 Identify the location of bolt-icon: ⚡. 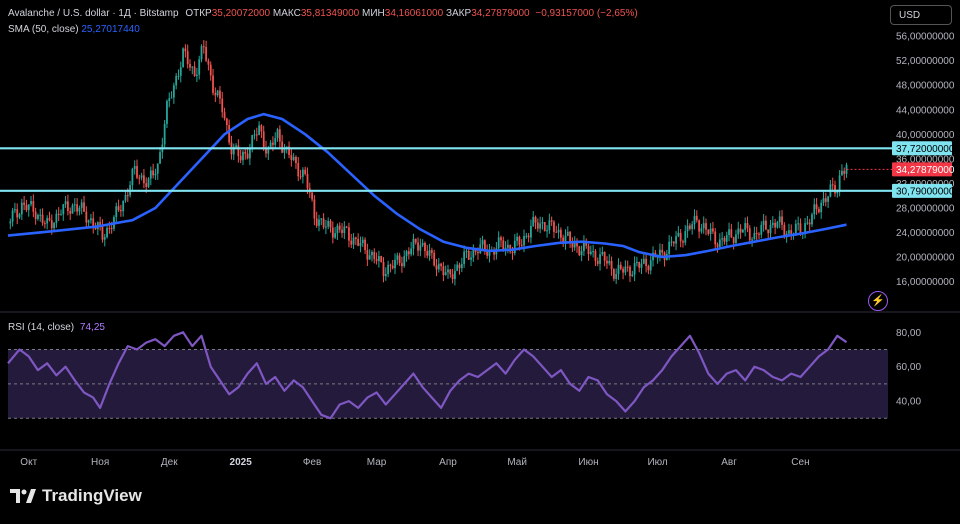
(878, 301).